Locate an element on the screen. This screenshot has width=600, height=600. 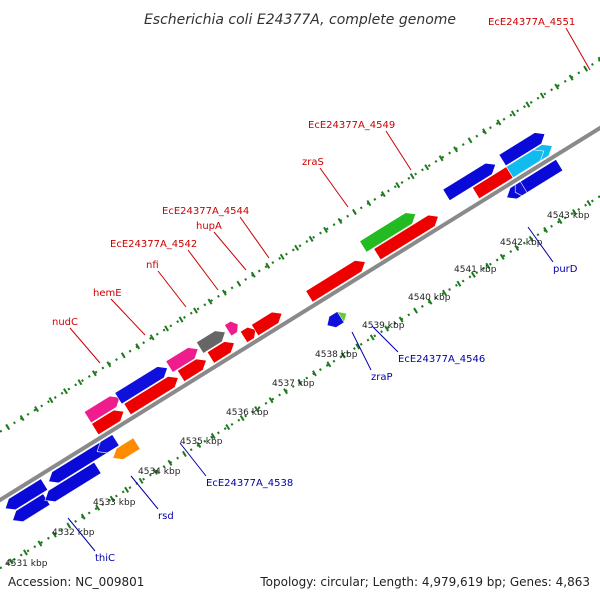
scale-label: 4541 kbp is located at coordinates (475, 270).